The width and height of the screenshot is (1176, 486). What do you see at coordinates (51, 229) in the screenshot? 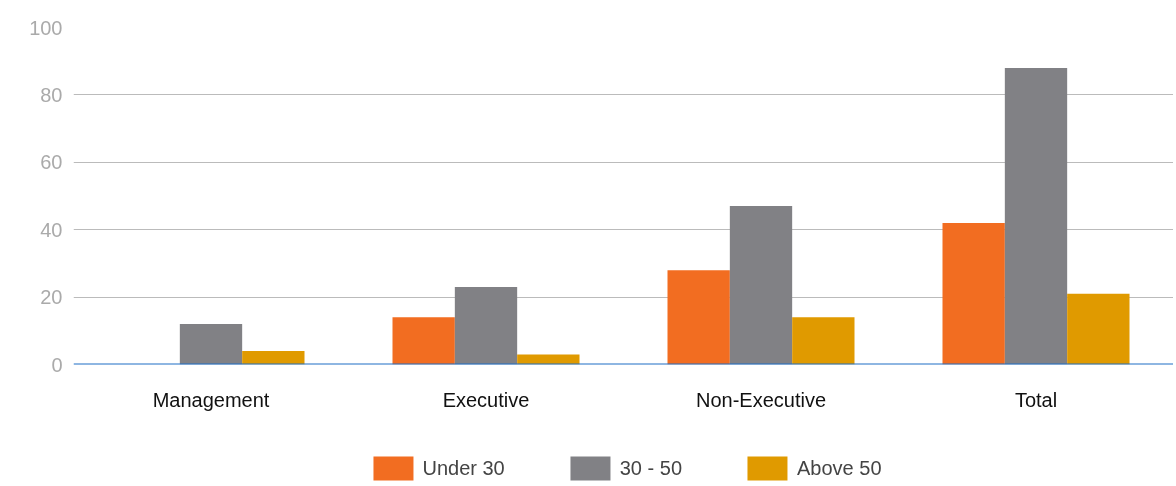
I see `y-tick-label: 40` at bounding box center [51, 229].